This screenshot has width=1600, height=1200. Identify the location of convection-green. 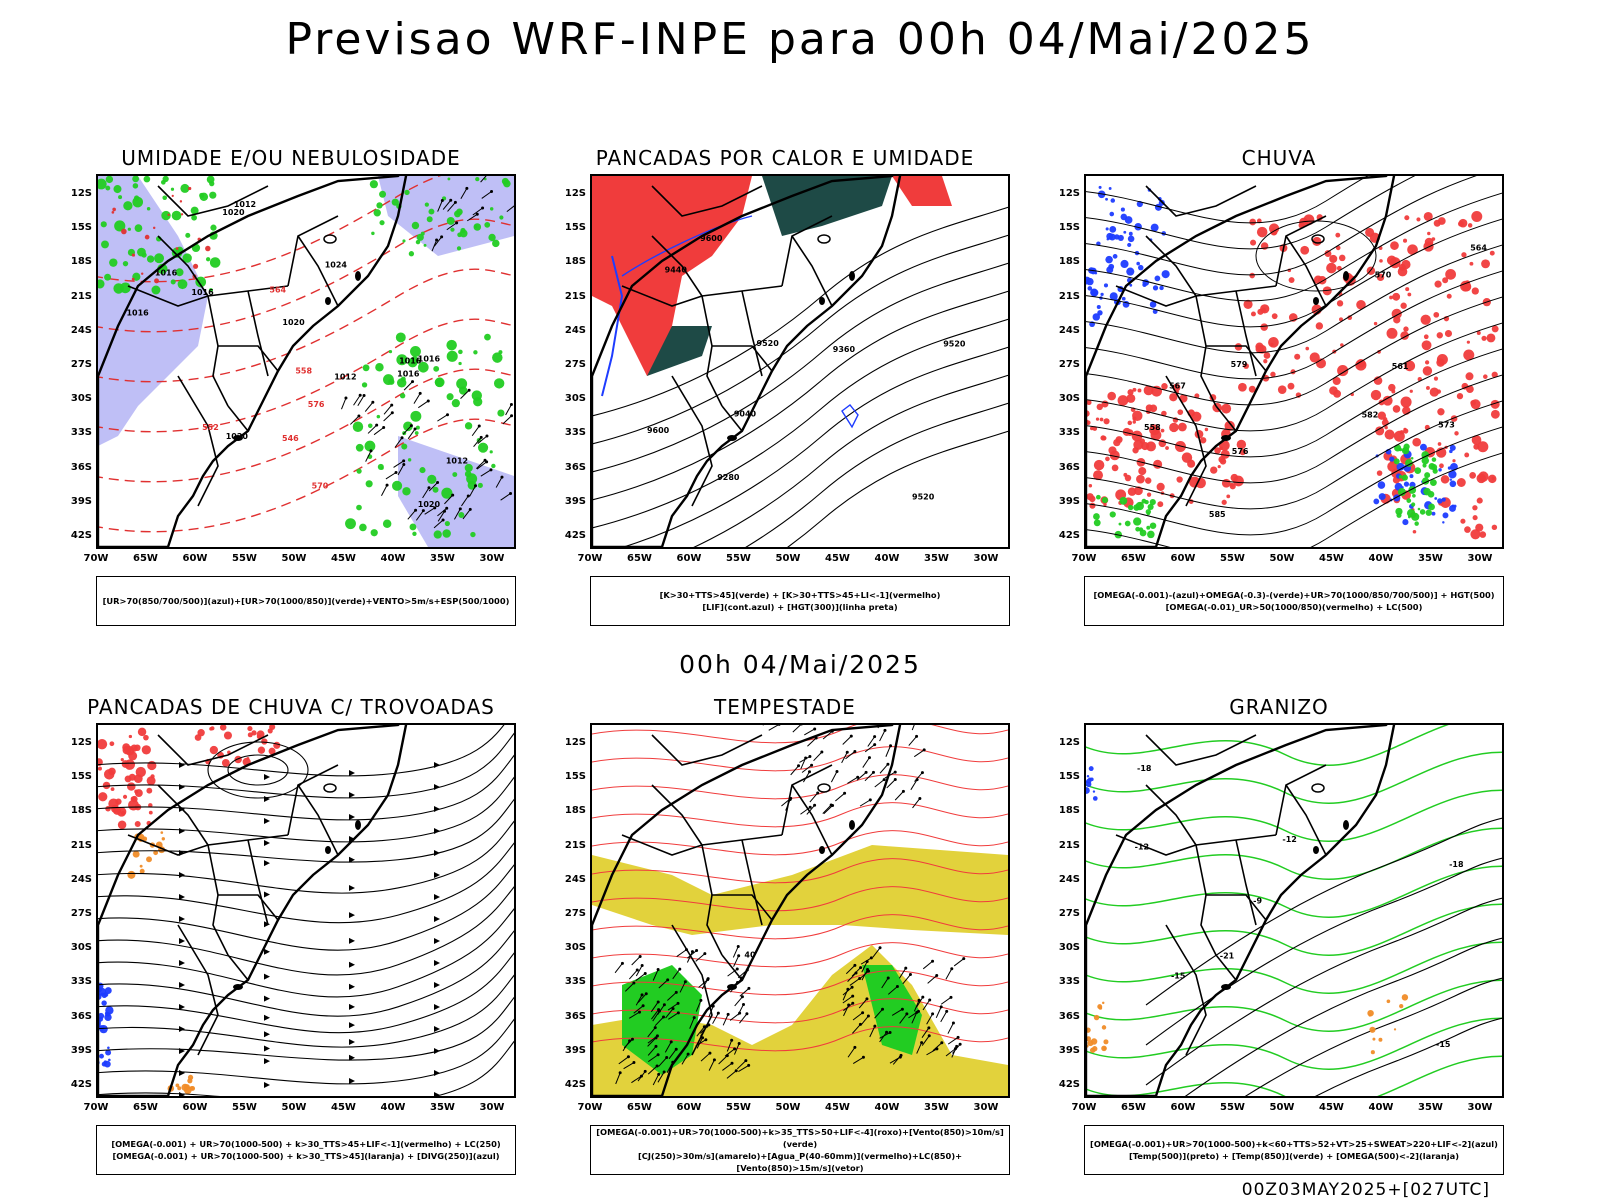
(679, 351).